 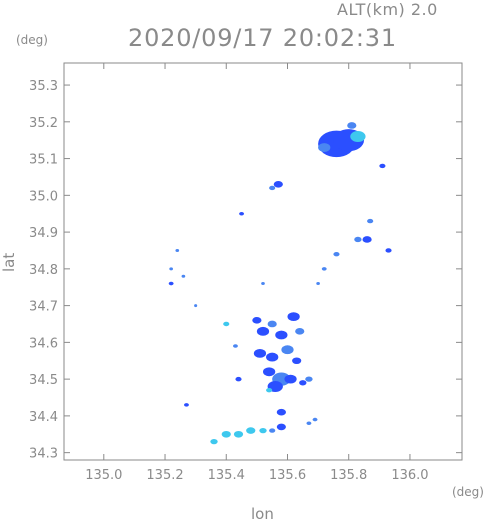 I want to click on y-tick-label: 34.6, so click(x=43, y=343).